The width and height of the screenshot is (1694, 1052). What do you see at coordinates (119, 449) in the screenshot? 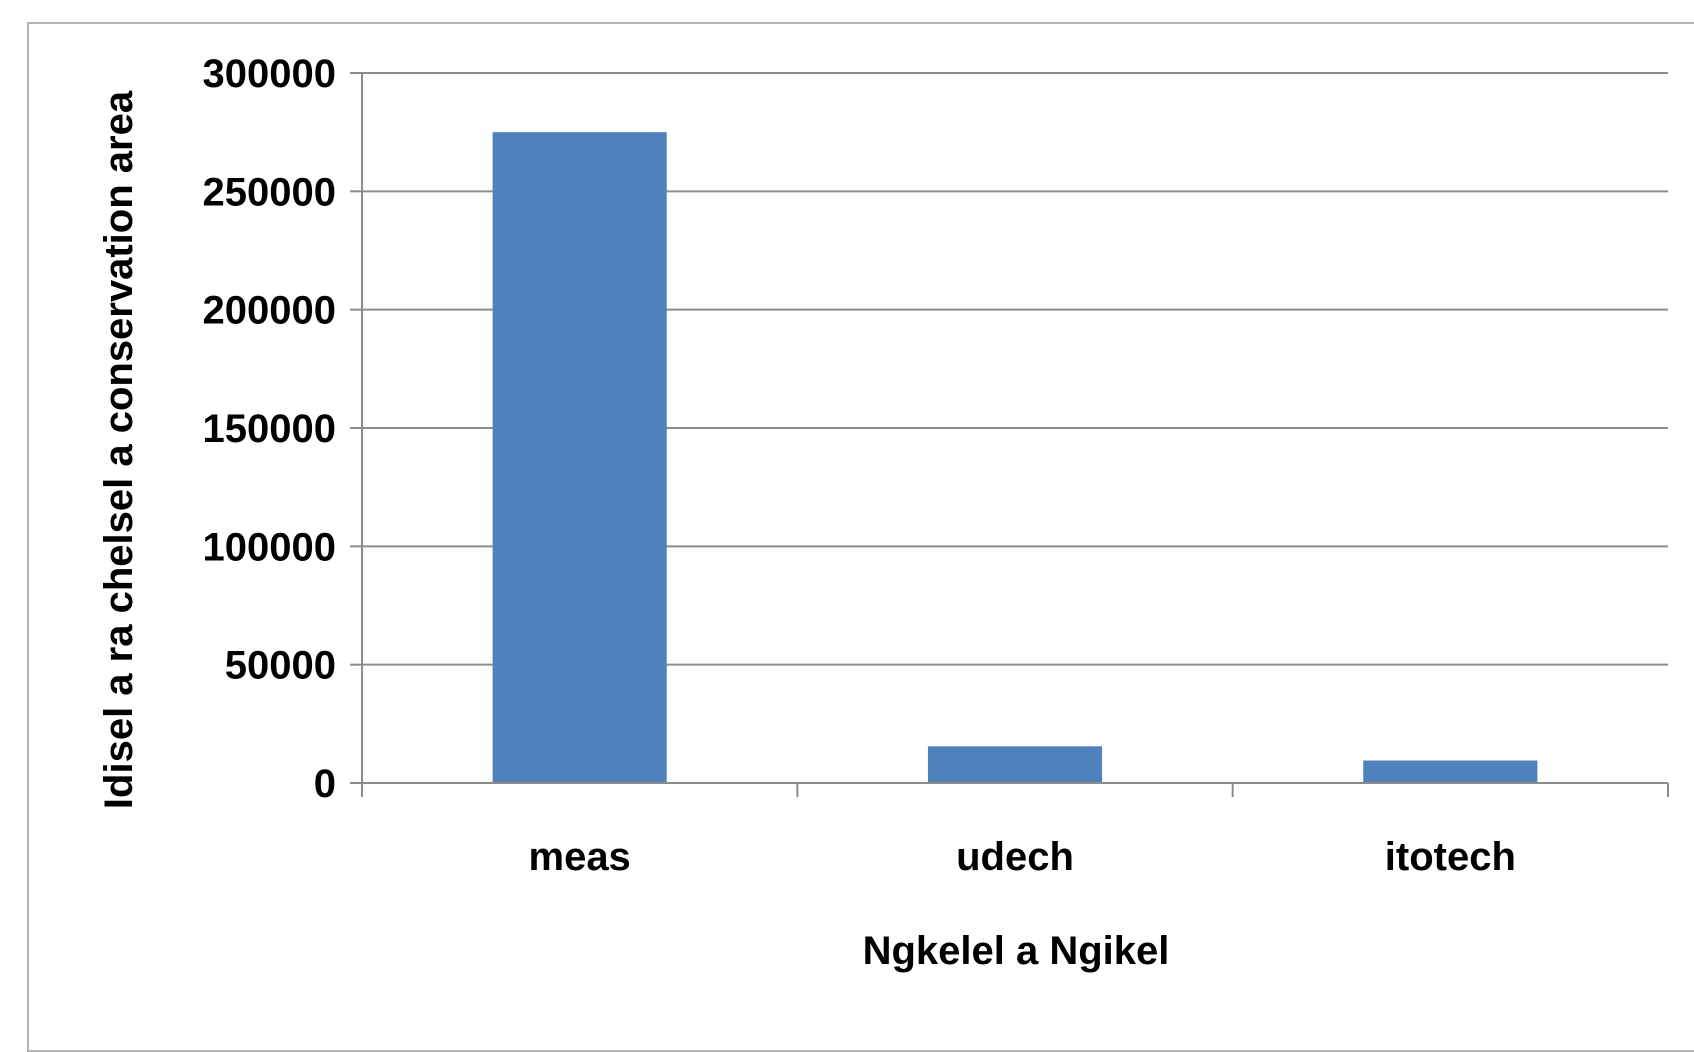
I see `y-axis-title: Idisel a ra chelsel a conservation area` at bounding box center [119, 449].